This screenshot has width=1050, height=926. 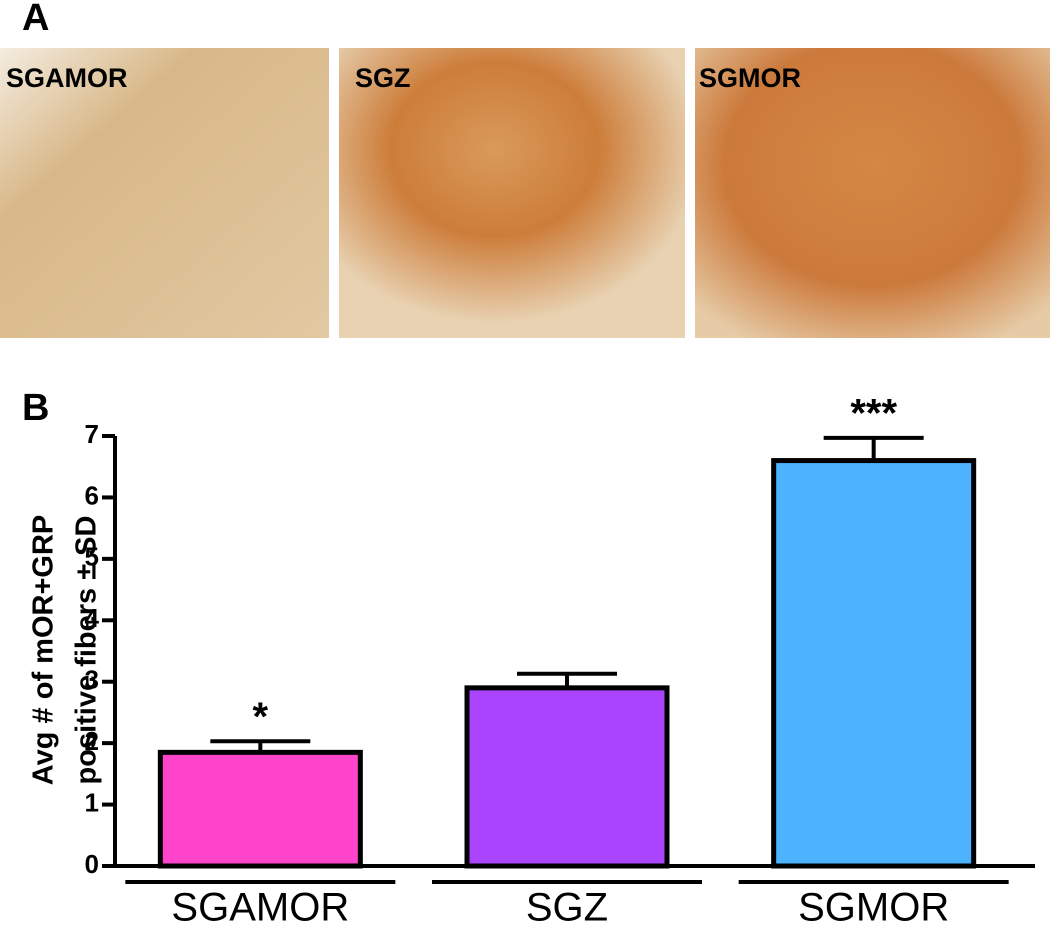 I want to click on y-axis-label: Avg # of mOR+GRP, so click(x=44, y=650).